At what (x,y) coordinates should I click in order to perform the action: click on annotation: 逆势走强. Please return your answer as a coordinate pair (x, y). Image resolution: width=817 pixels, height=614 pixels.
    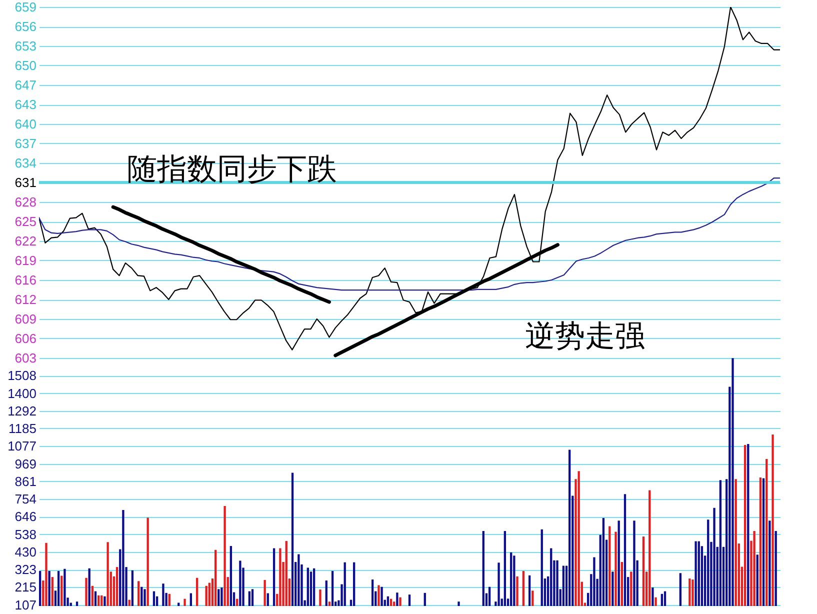
    Looking at the image, I should click on (585, 336).